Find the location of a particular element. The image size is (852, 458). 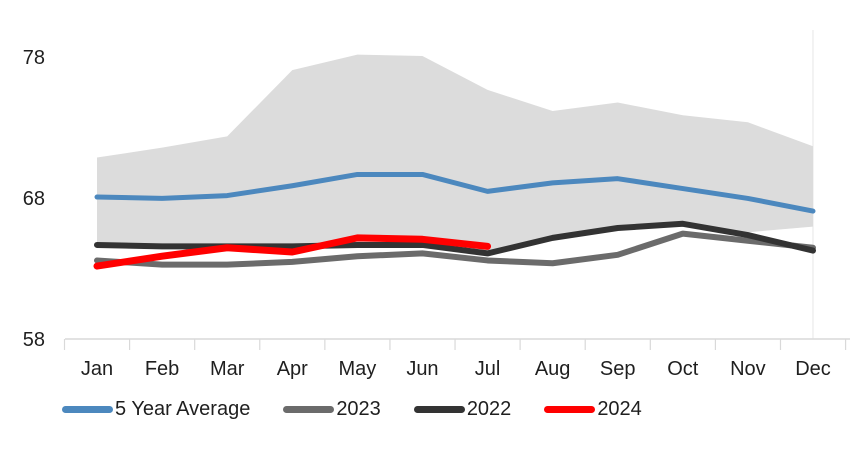

x-tick-label-jul: Jul is located at coordinates (488, 369).